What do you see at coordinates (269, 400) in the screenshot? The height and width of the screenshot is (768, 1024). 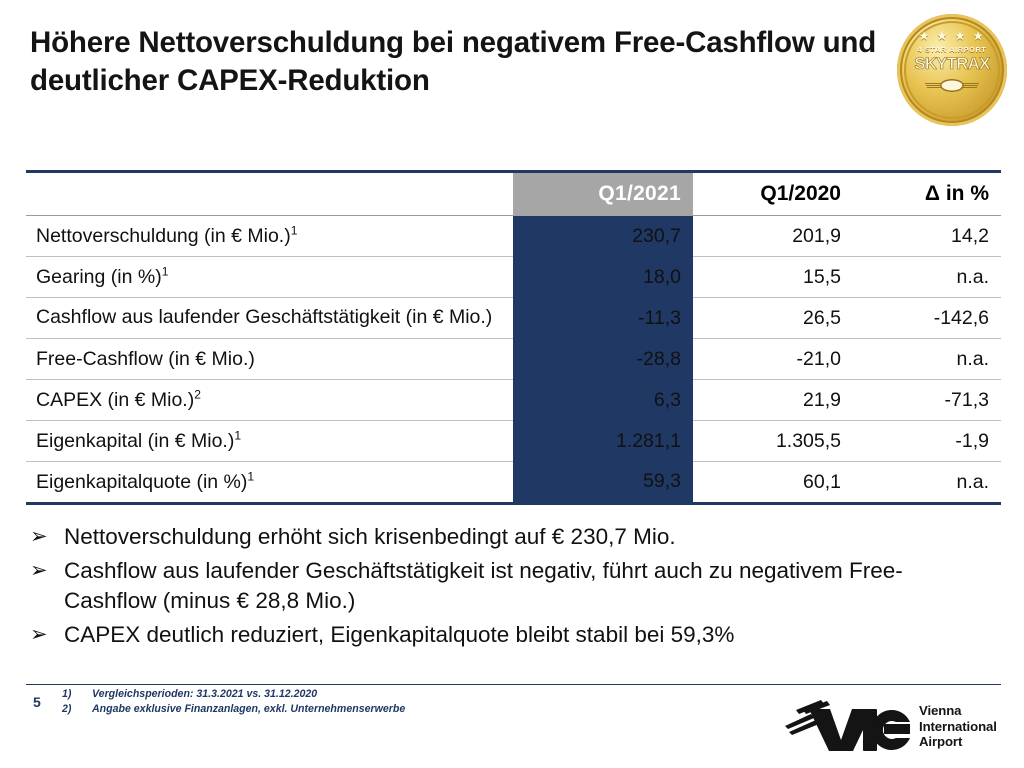 I see `row-label: CAPEX (in € Mio.)2` at bounding box center [269, 400].